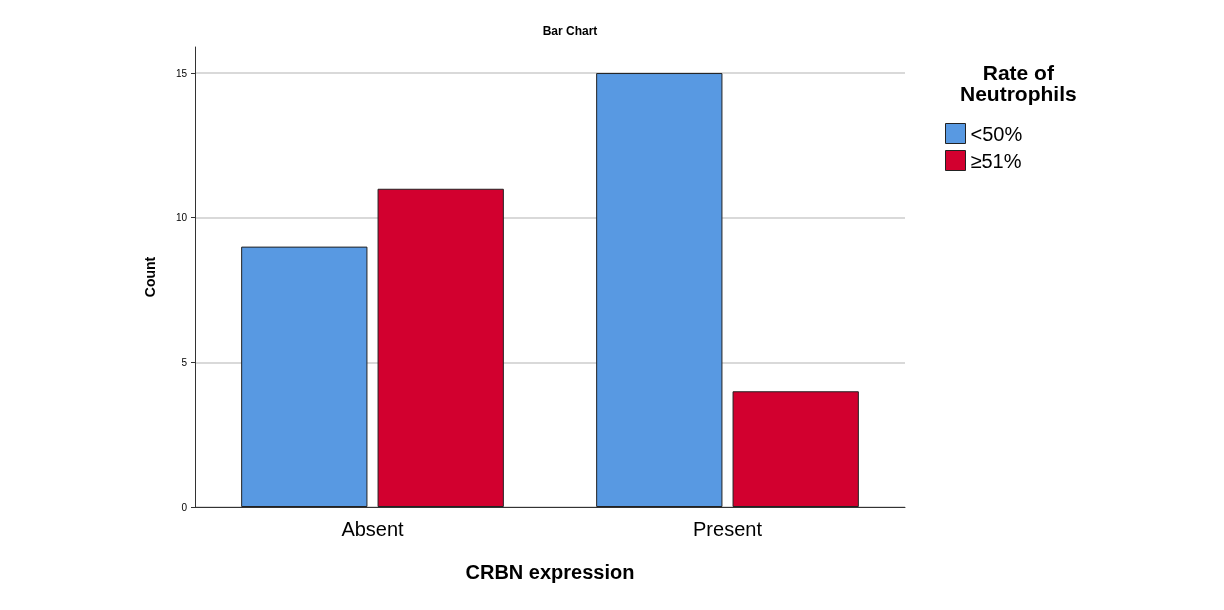 This screenshot has height=610, width=1224. What do you see at coordinates (996, 160) in the screenshot?
I see `legend-label: ≥51%` at bounding box center [996, 160].